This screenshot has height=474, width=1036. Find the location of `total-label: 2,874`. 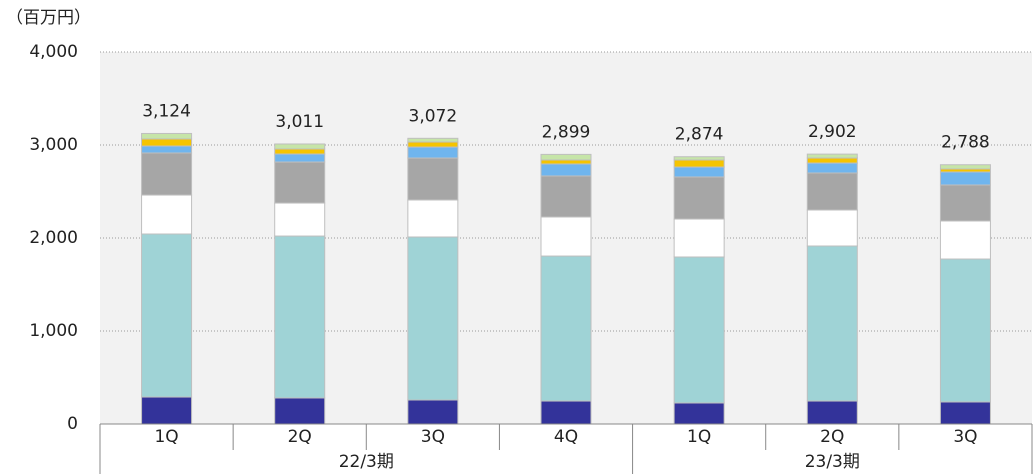

total-label: 2,874 is located at coordinates (699, 135).